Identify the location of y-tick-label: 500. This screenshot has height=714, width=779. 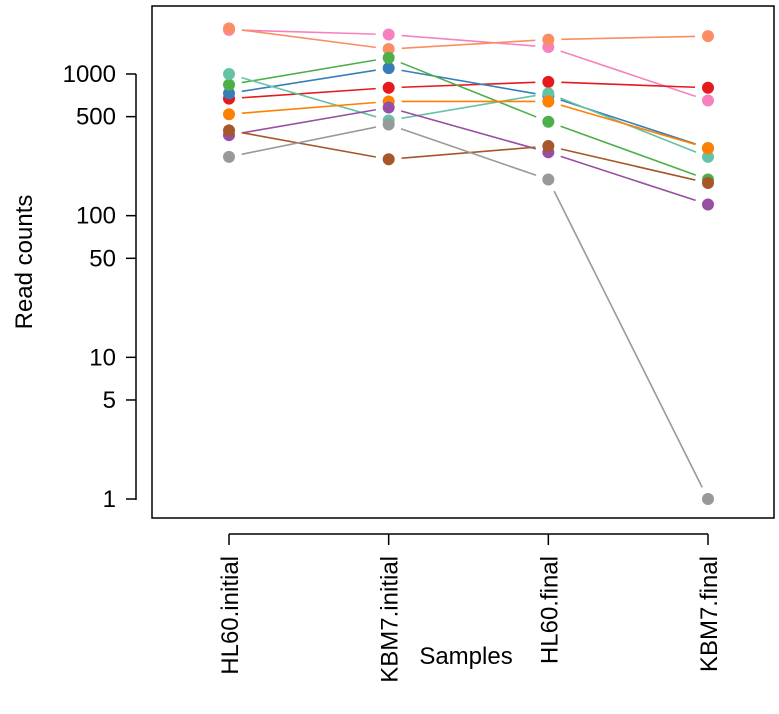
(96, 117).